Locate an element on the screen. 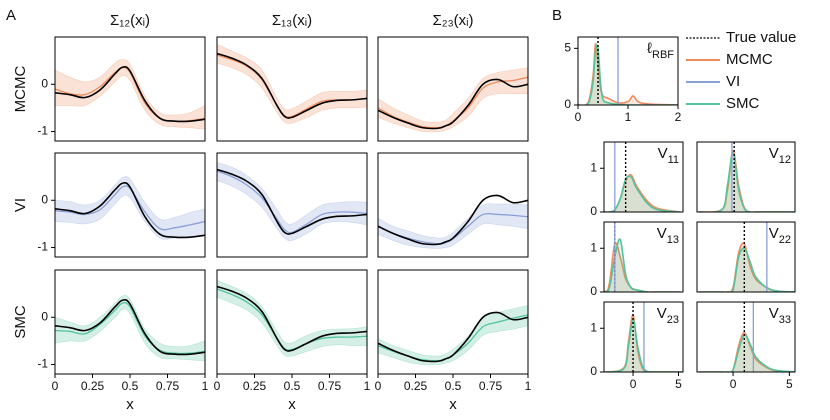 The image size is (830, 420). chart-title: V12 is located at coordinates (780, 155).